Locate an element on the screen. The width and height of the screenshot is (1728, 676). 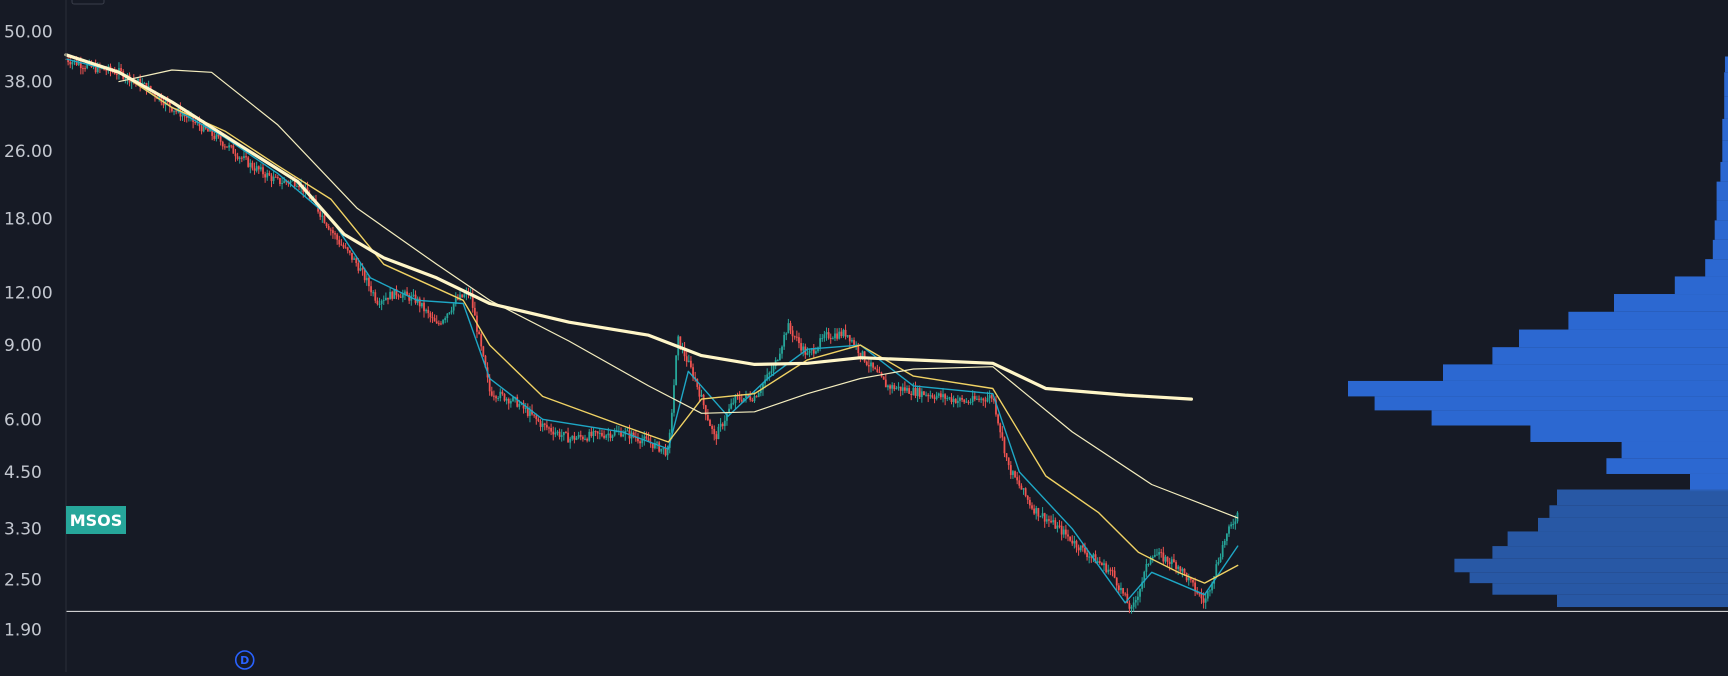
event-markers: D is located at coordinates (244, 660).